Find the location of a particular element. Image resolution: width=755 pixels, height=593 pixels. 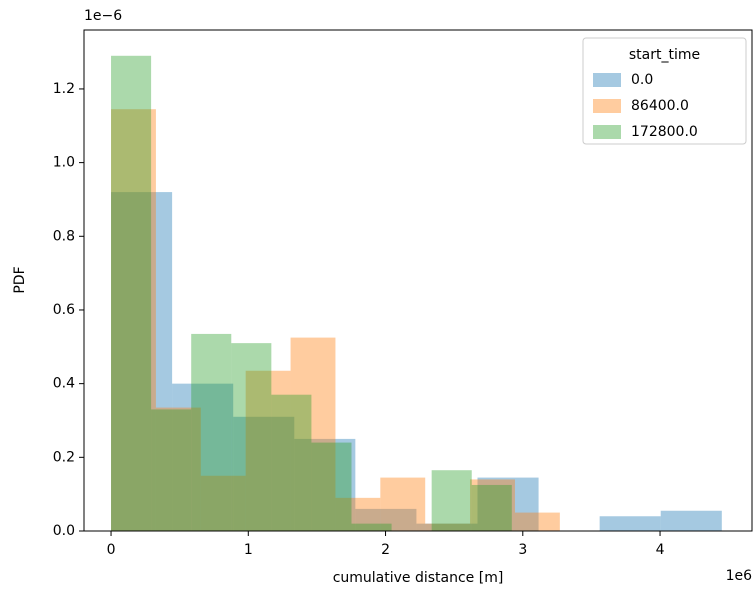

y-tick-label: 1.0 is located at coordinates (64, 163).